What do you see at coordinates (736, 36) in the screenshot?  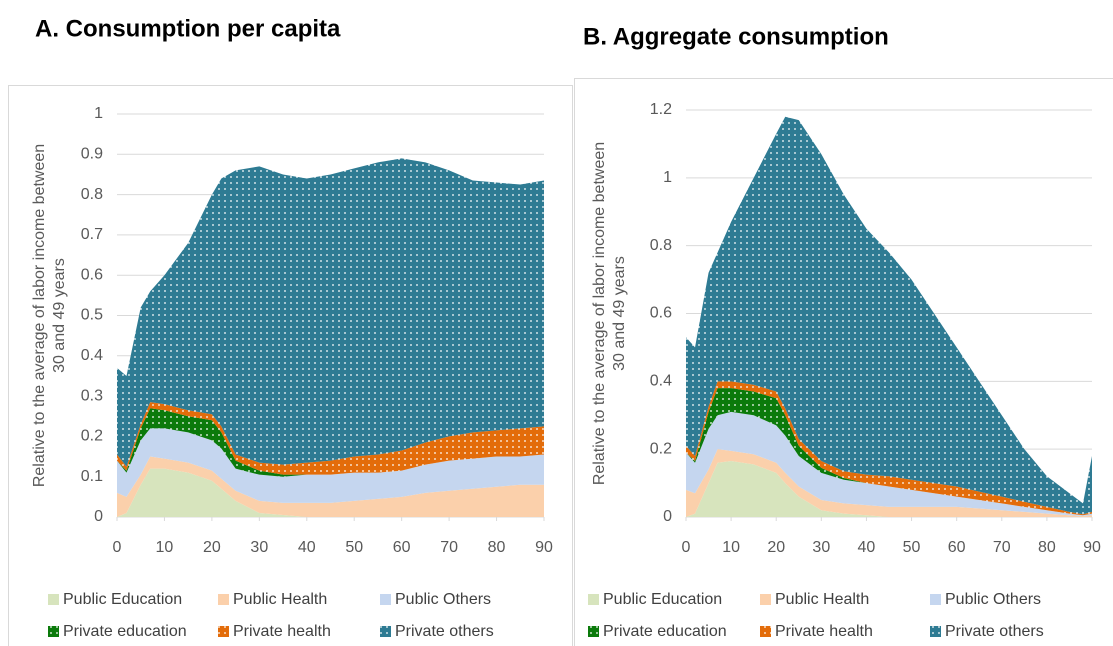 I see `chart-title: B. Aggregate consumption` at bounding box center [736, 36].